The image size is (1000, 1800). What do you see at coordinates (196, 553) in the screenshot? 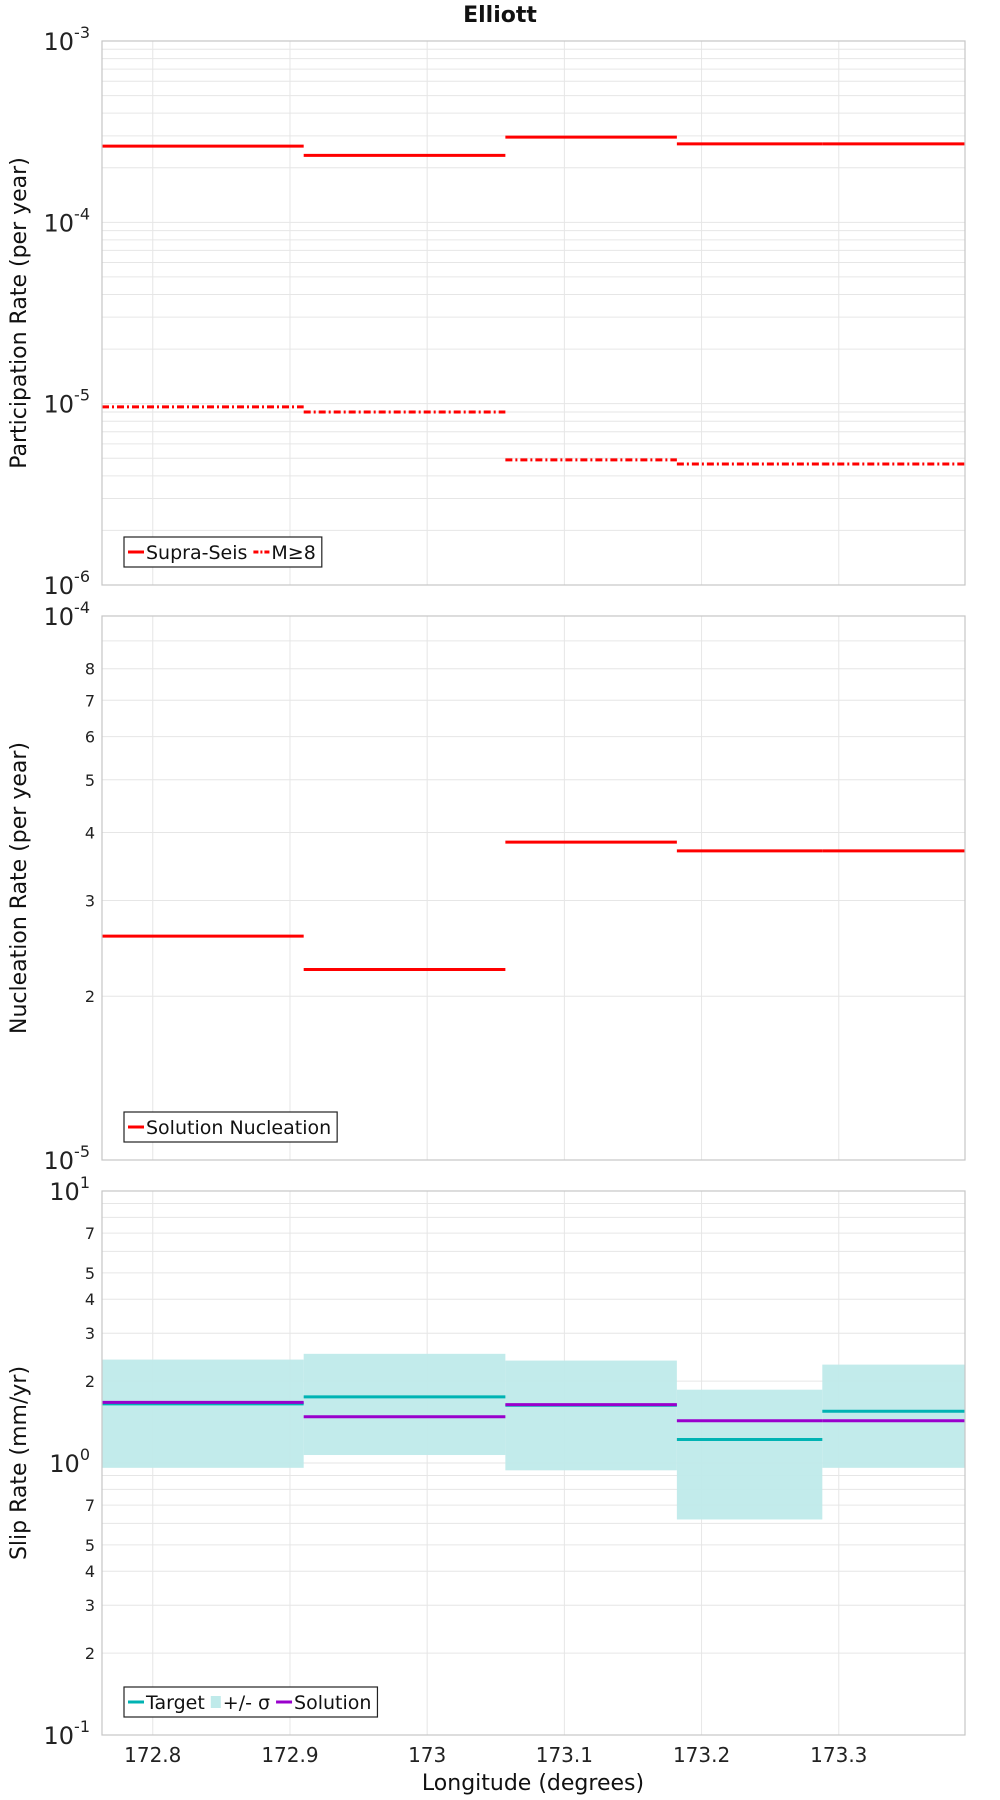
I see `legend-label: Supra-Seis` at bounding box center [196, 553].